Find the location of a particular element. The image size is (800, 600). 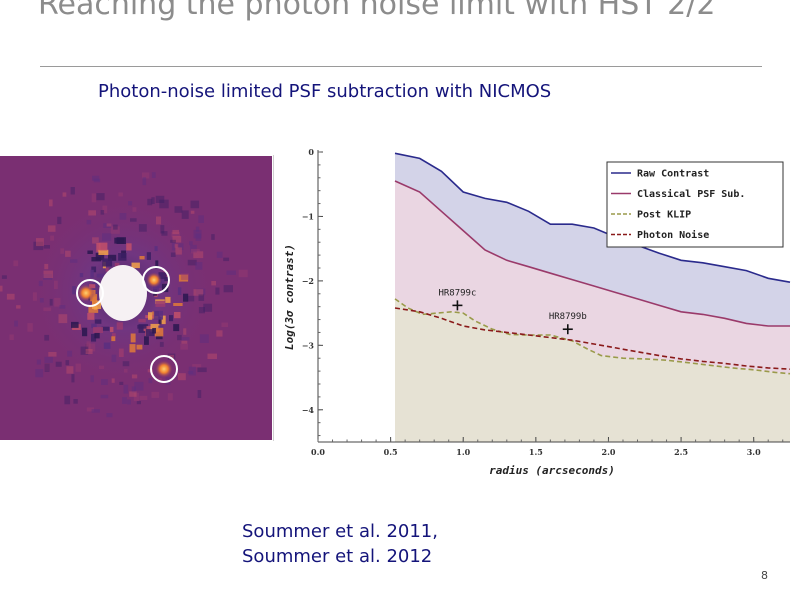

citation: Soummer et al. 2011, Soummer et al. 2012 is located at coordinates (340, 544).